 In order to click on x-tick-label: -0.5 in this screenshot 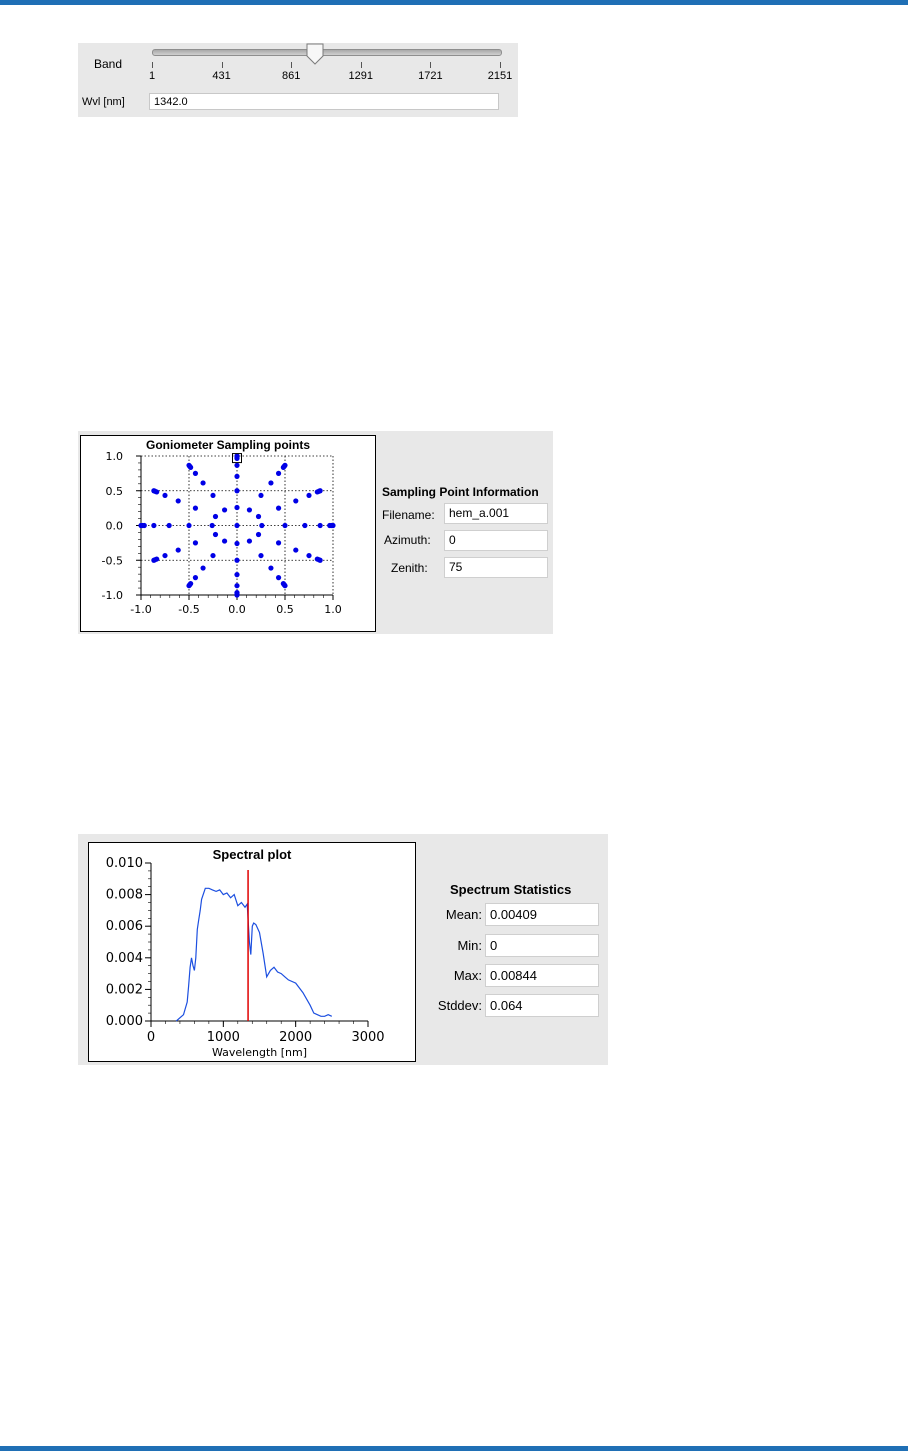, I will do `click(188, 609)`.